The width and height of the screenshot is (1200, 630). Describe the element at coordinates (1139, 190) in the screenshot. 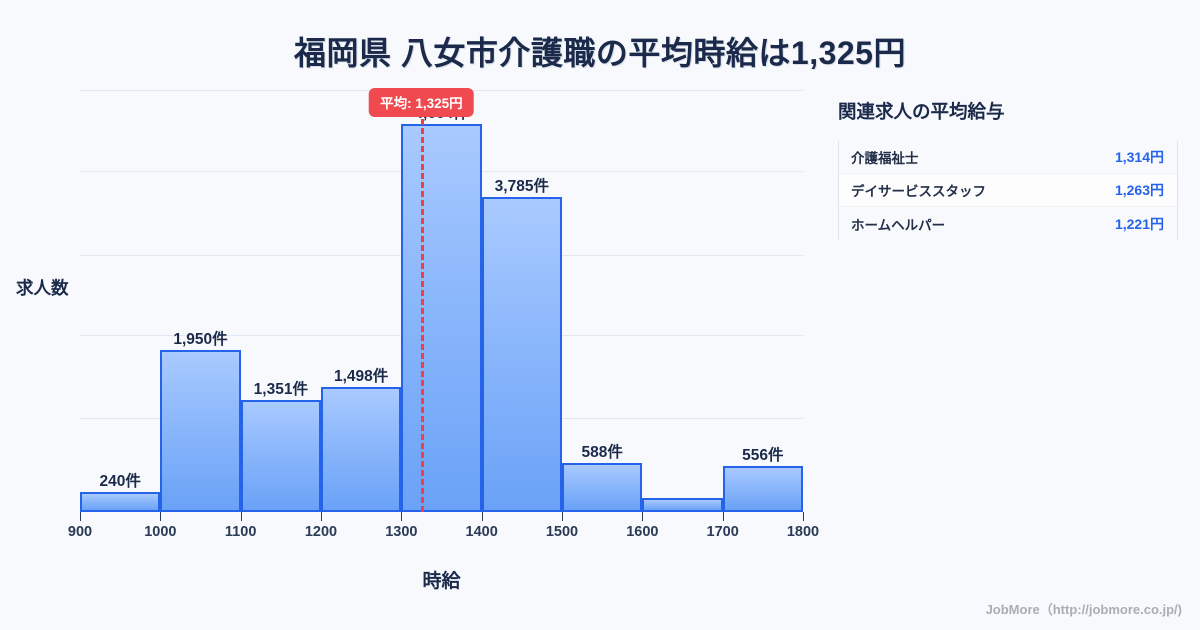

I see `related-salary-amount: 1,263円` at that location.